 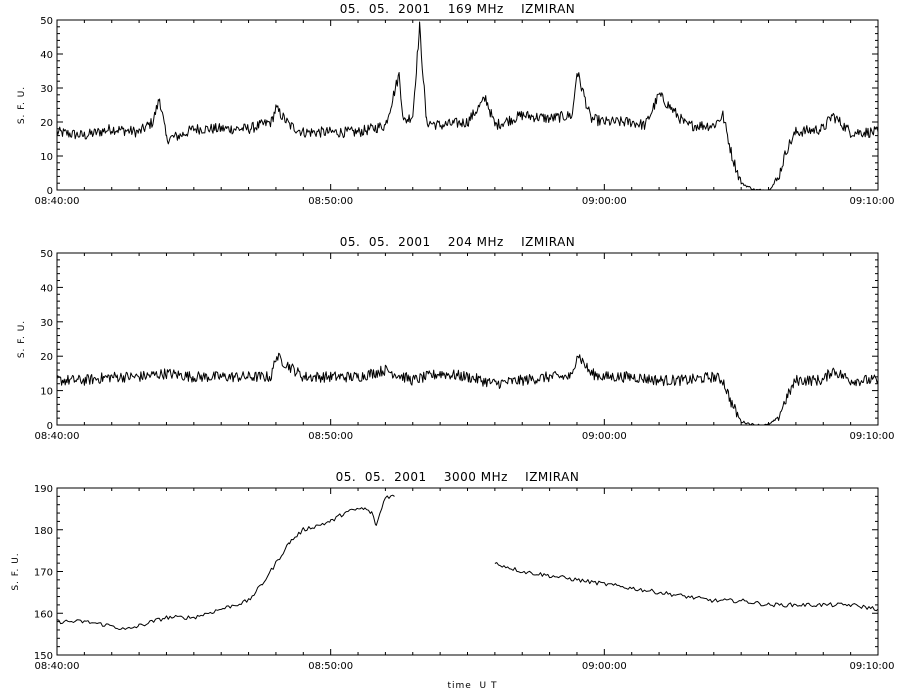 What do you see at coordinates (46, 288) in the screenshot?
I see `y-tick-label: 40` at bounding box center [46, 288].